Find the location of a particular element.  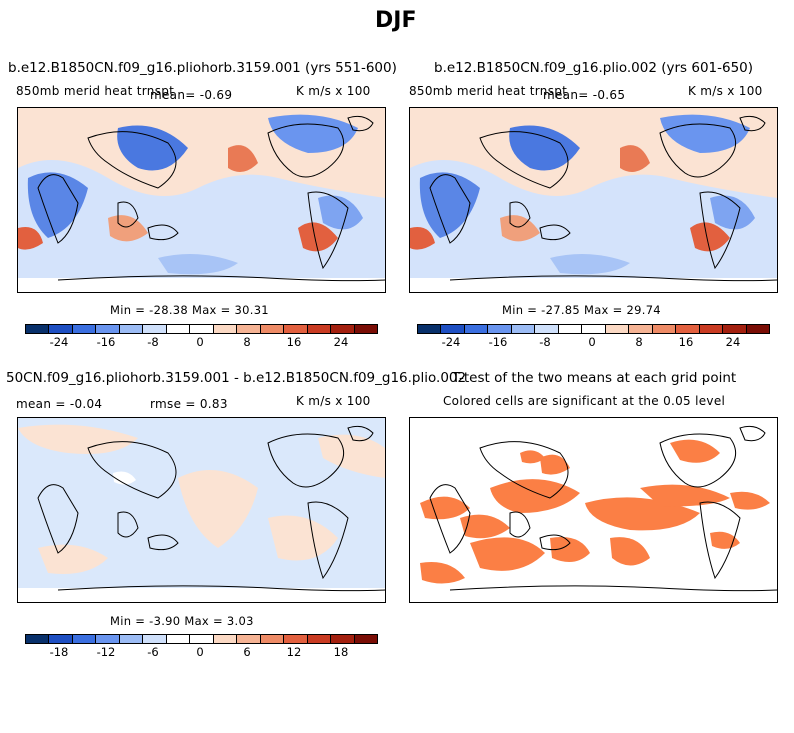

panel3-tick: 0 is located at coordinates (200, 652).